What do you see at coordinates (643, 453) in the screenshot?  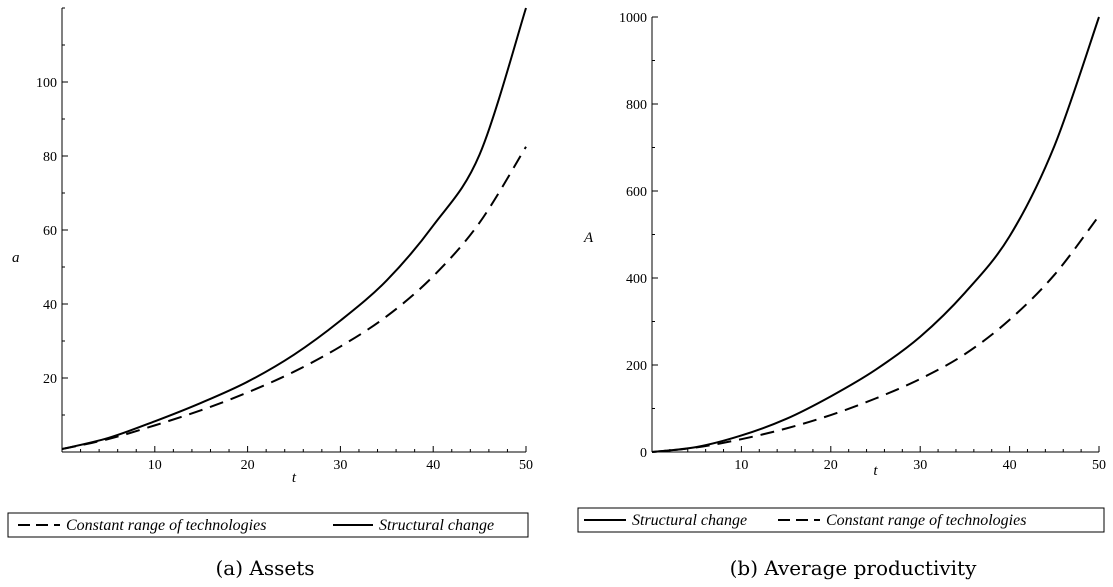 I see `y-tick-label: 0` at bounding box center [643, 453].